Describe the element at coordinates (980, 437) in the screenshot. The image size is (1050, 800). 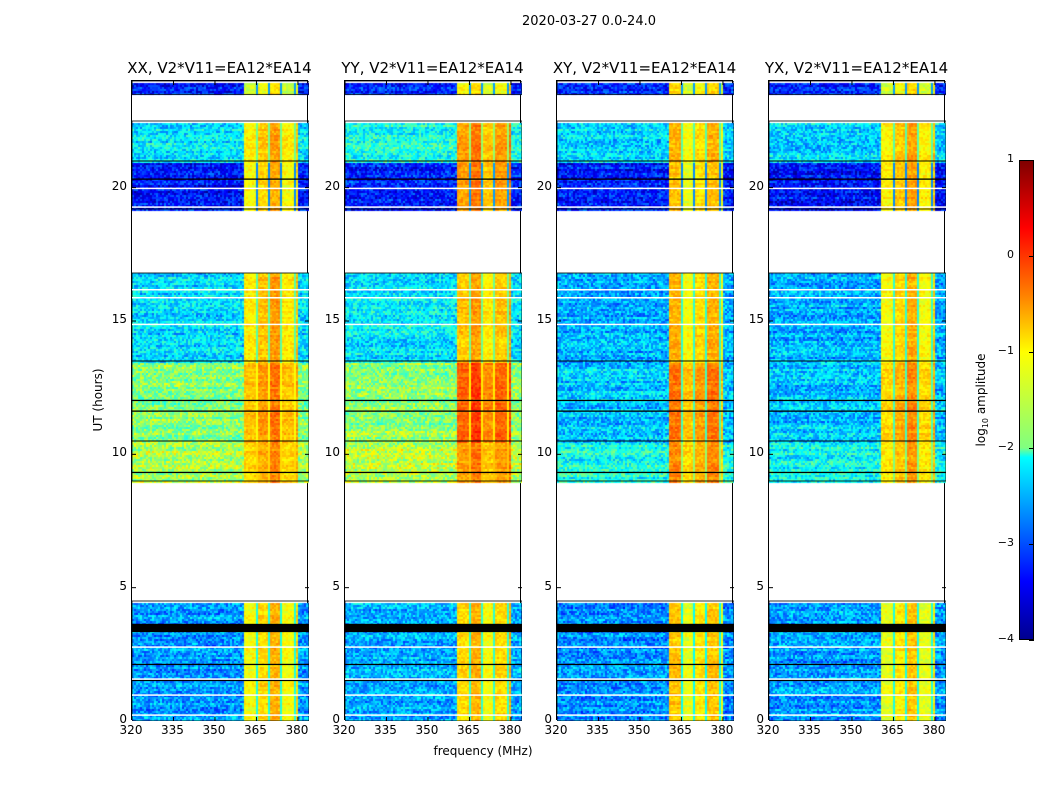
I see `colorbar-label-log: log` at that location.